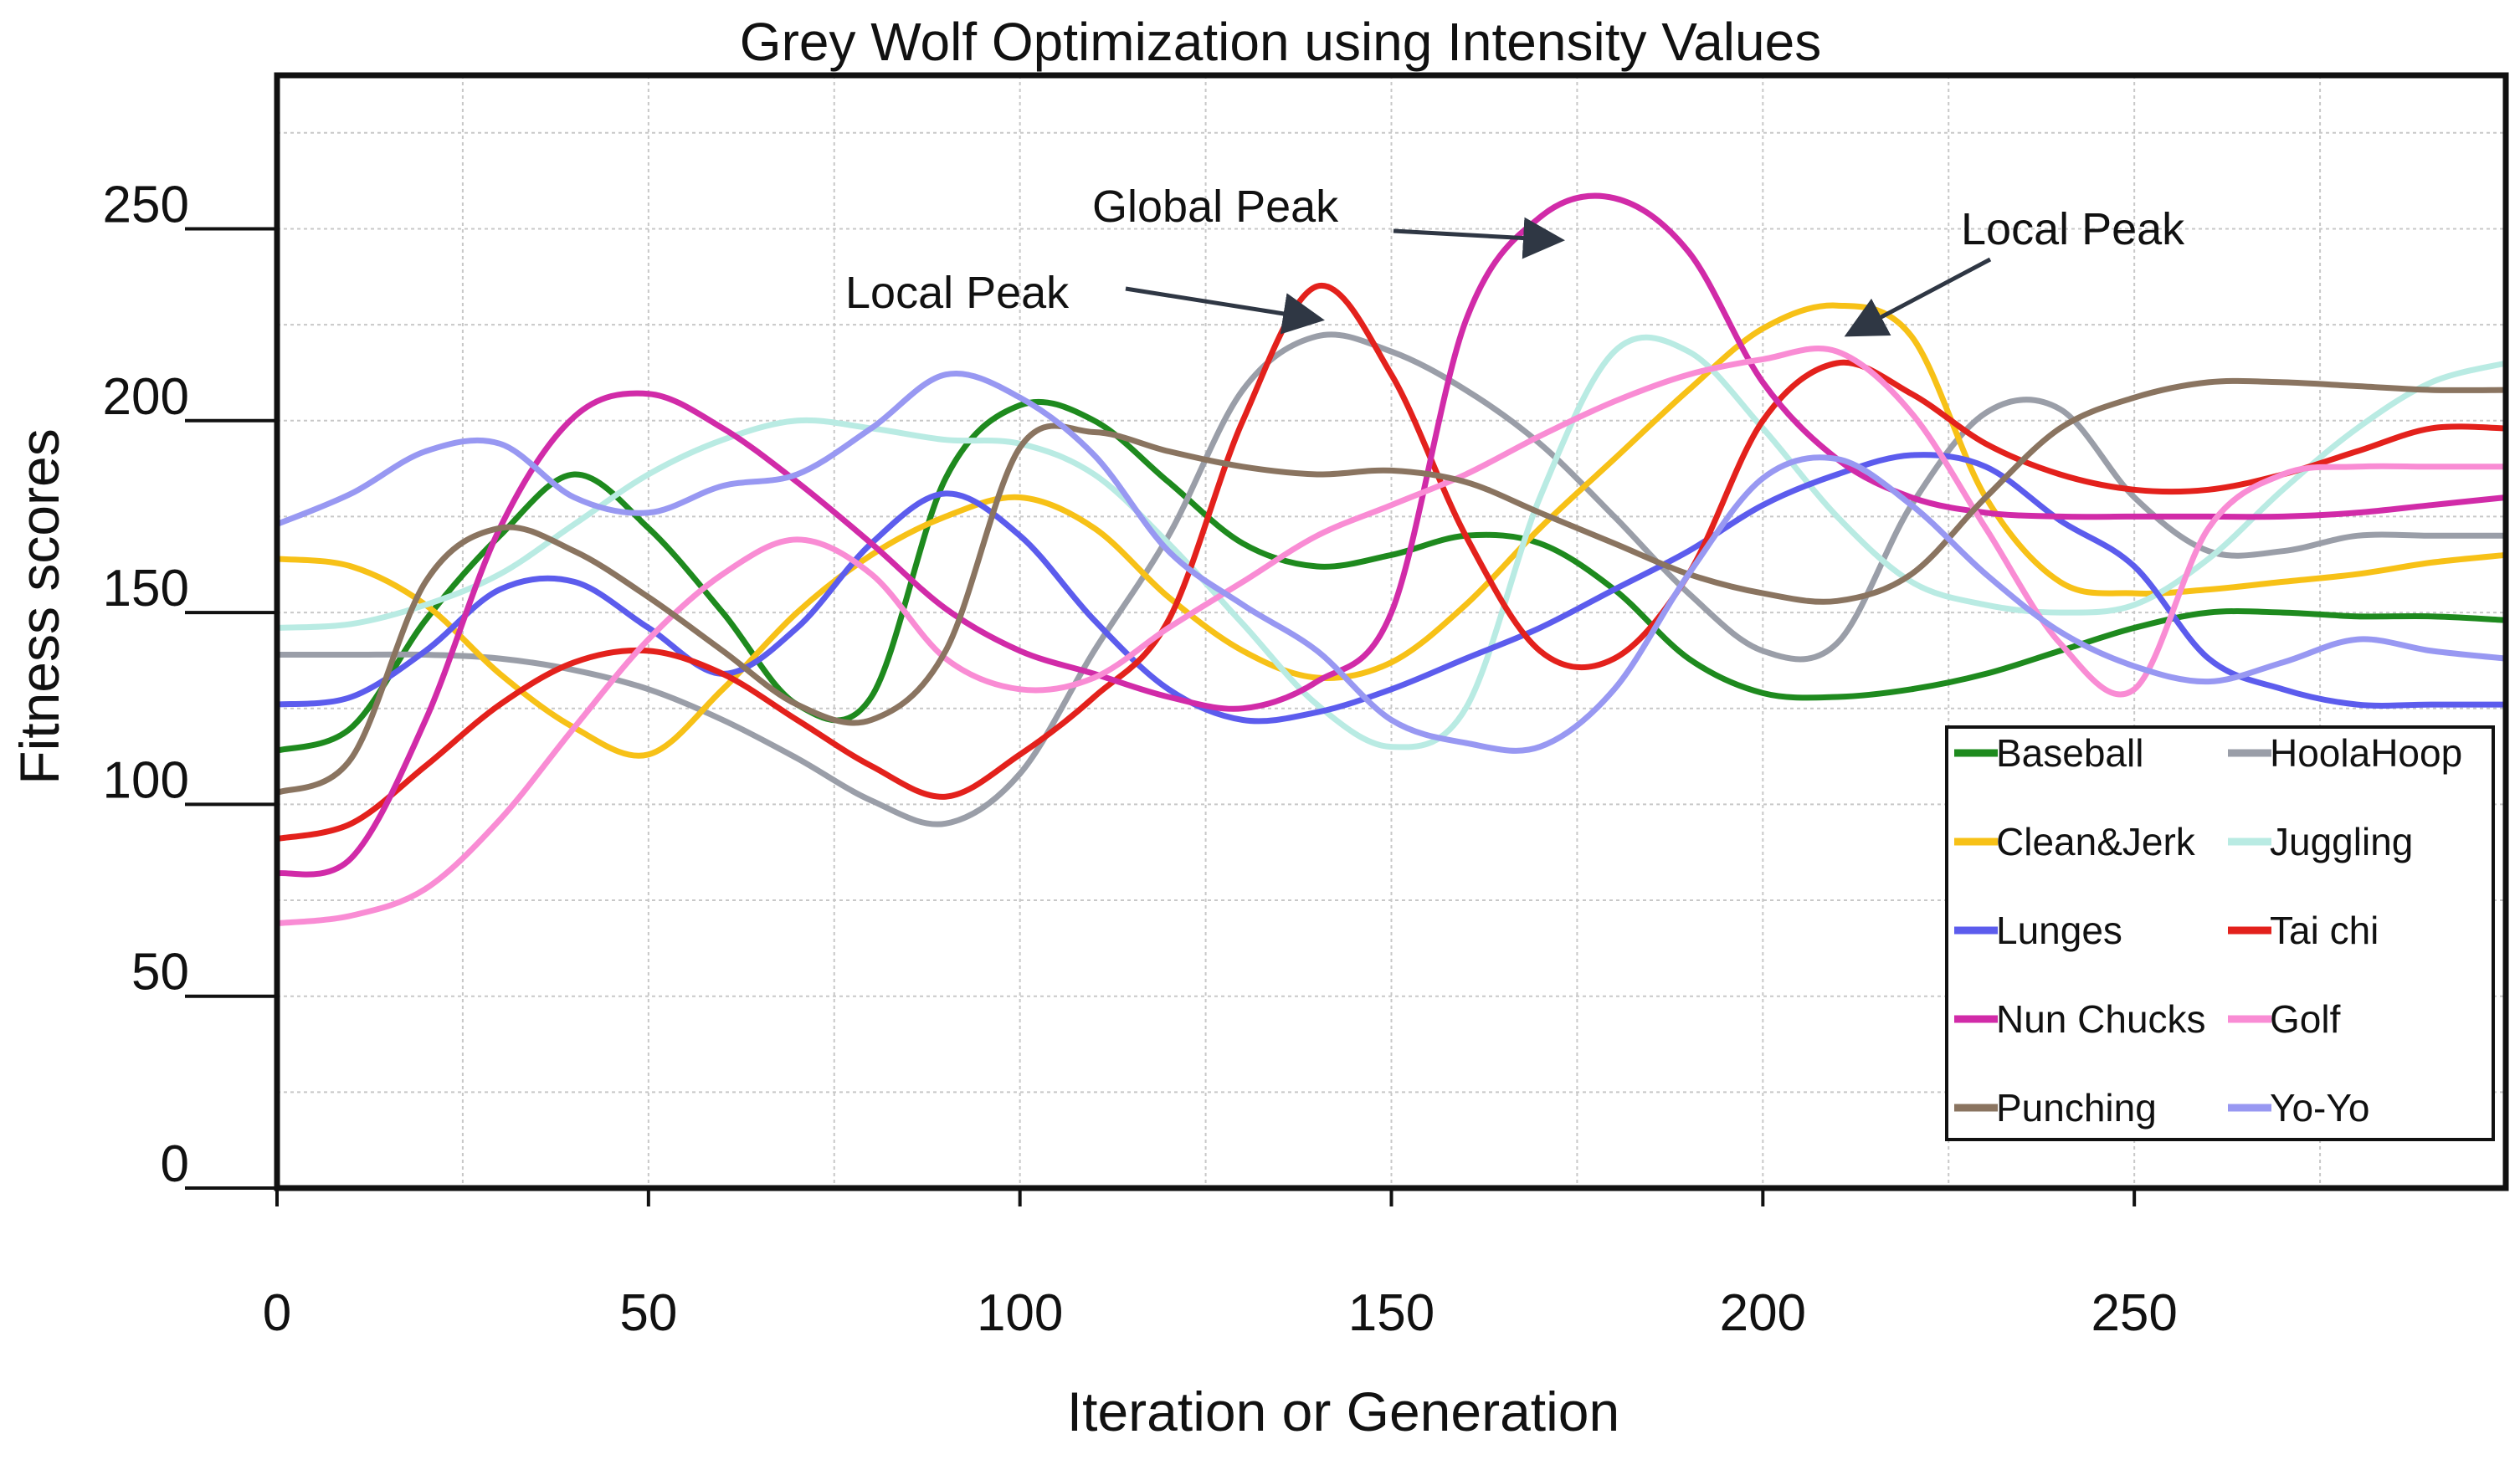 Image resolution: width=2520 pixels, height=1465 pixels. What do you see at coordinates (2366, 753) in the screenshot?
I see `legend-label: HoolaHoop` at bounding box center [2366, 753].